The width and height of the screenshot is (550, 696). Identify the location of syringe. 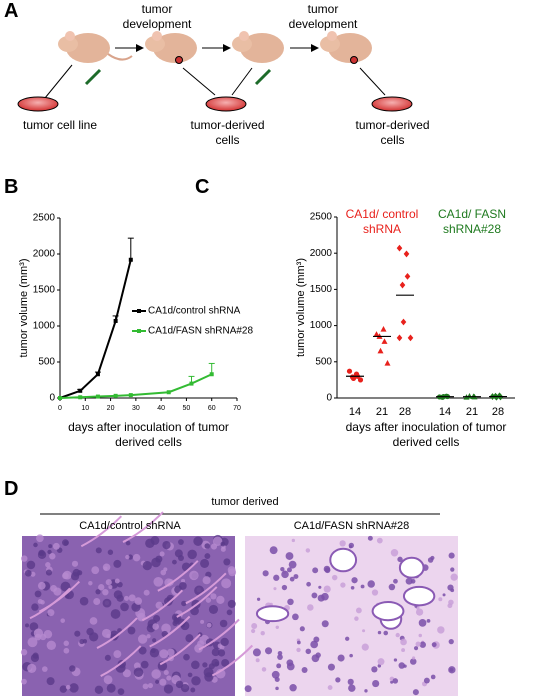
(178, 77).